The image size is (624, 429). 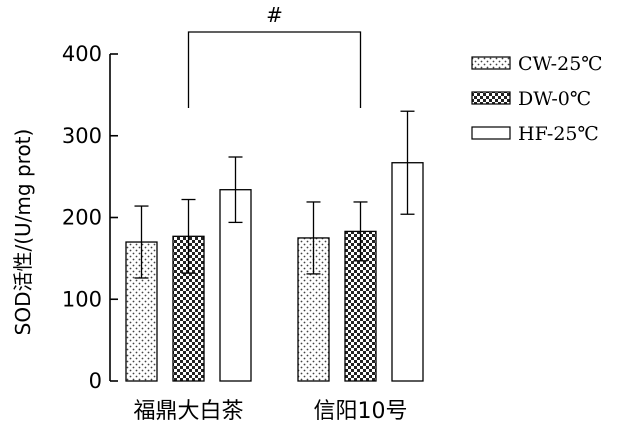 I want to click on significance-bracket: #, so click(x=274, y=55).